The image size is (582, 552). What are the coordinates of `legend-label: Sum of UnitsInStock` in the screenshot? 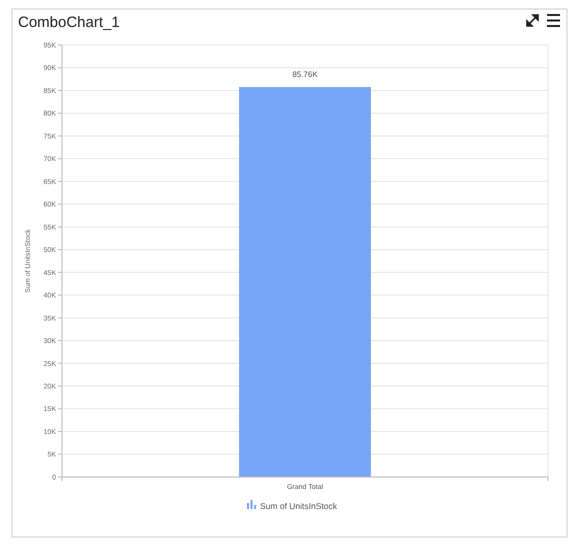 It's located at (299, 505).